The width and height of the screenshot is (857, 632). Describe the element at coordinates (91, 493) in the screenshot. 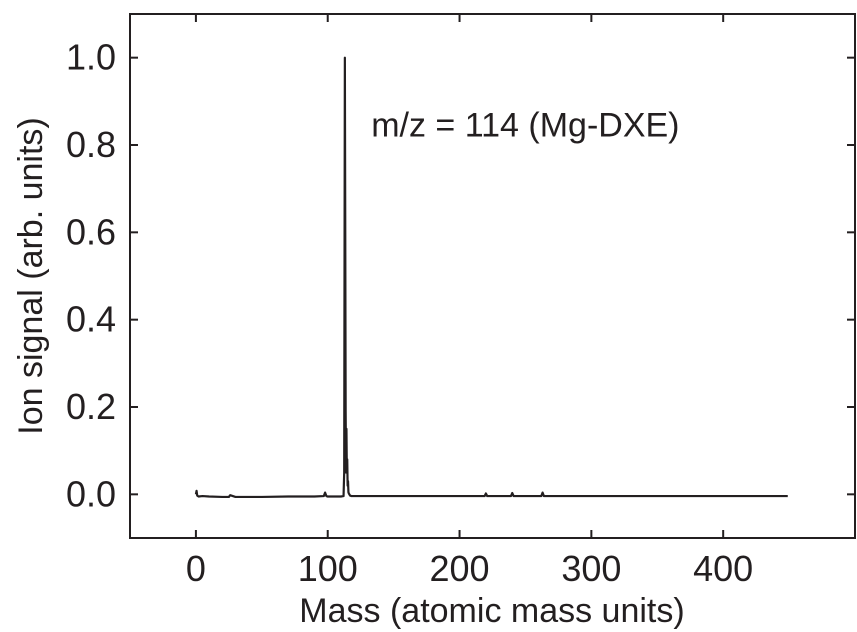

I see `y-tick-label: 0.0` at that location.